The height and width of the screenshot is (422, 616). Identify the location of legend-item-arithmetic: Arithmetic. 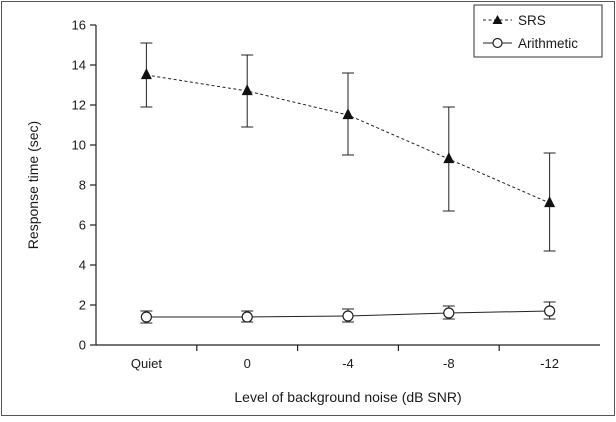
(530, 43).